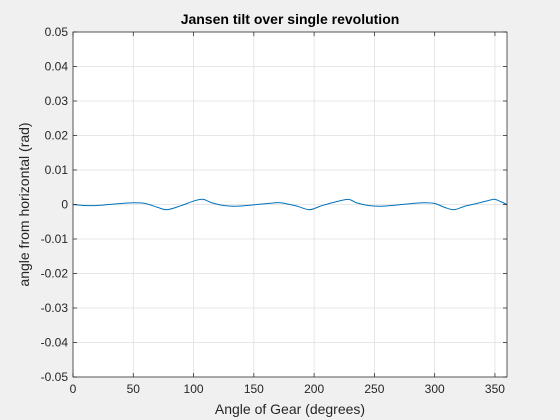 This screenshot has height=420, width=560. What do you see at coordinates (134, 389) in the screenshot?
I see `x-tick-label: 50` at bounding box center [134, 389].